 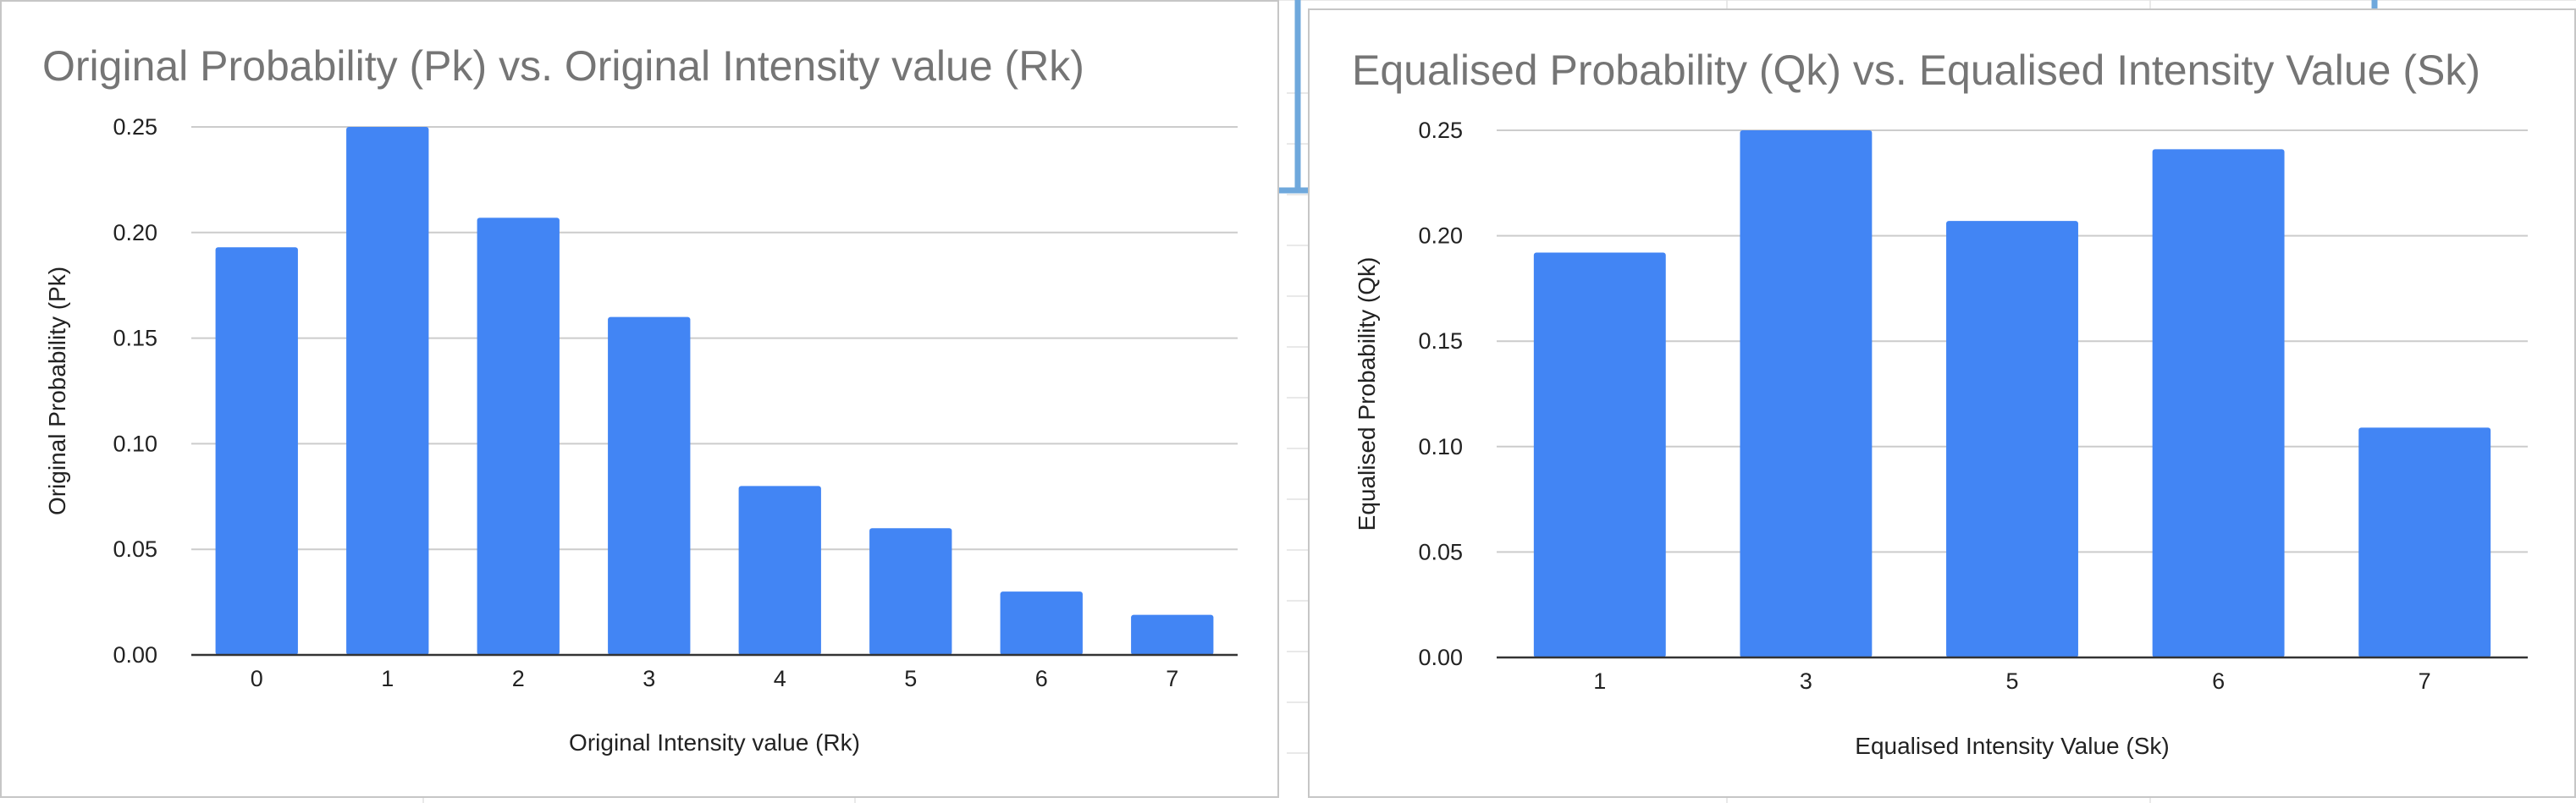 I want to click on x-axis-label: Original Intensity value (Rk), so click(x=714, y=742).